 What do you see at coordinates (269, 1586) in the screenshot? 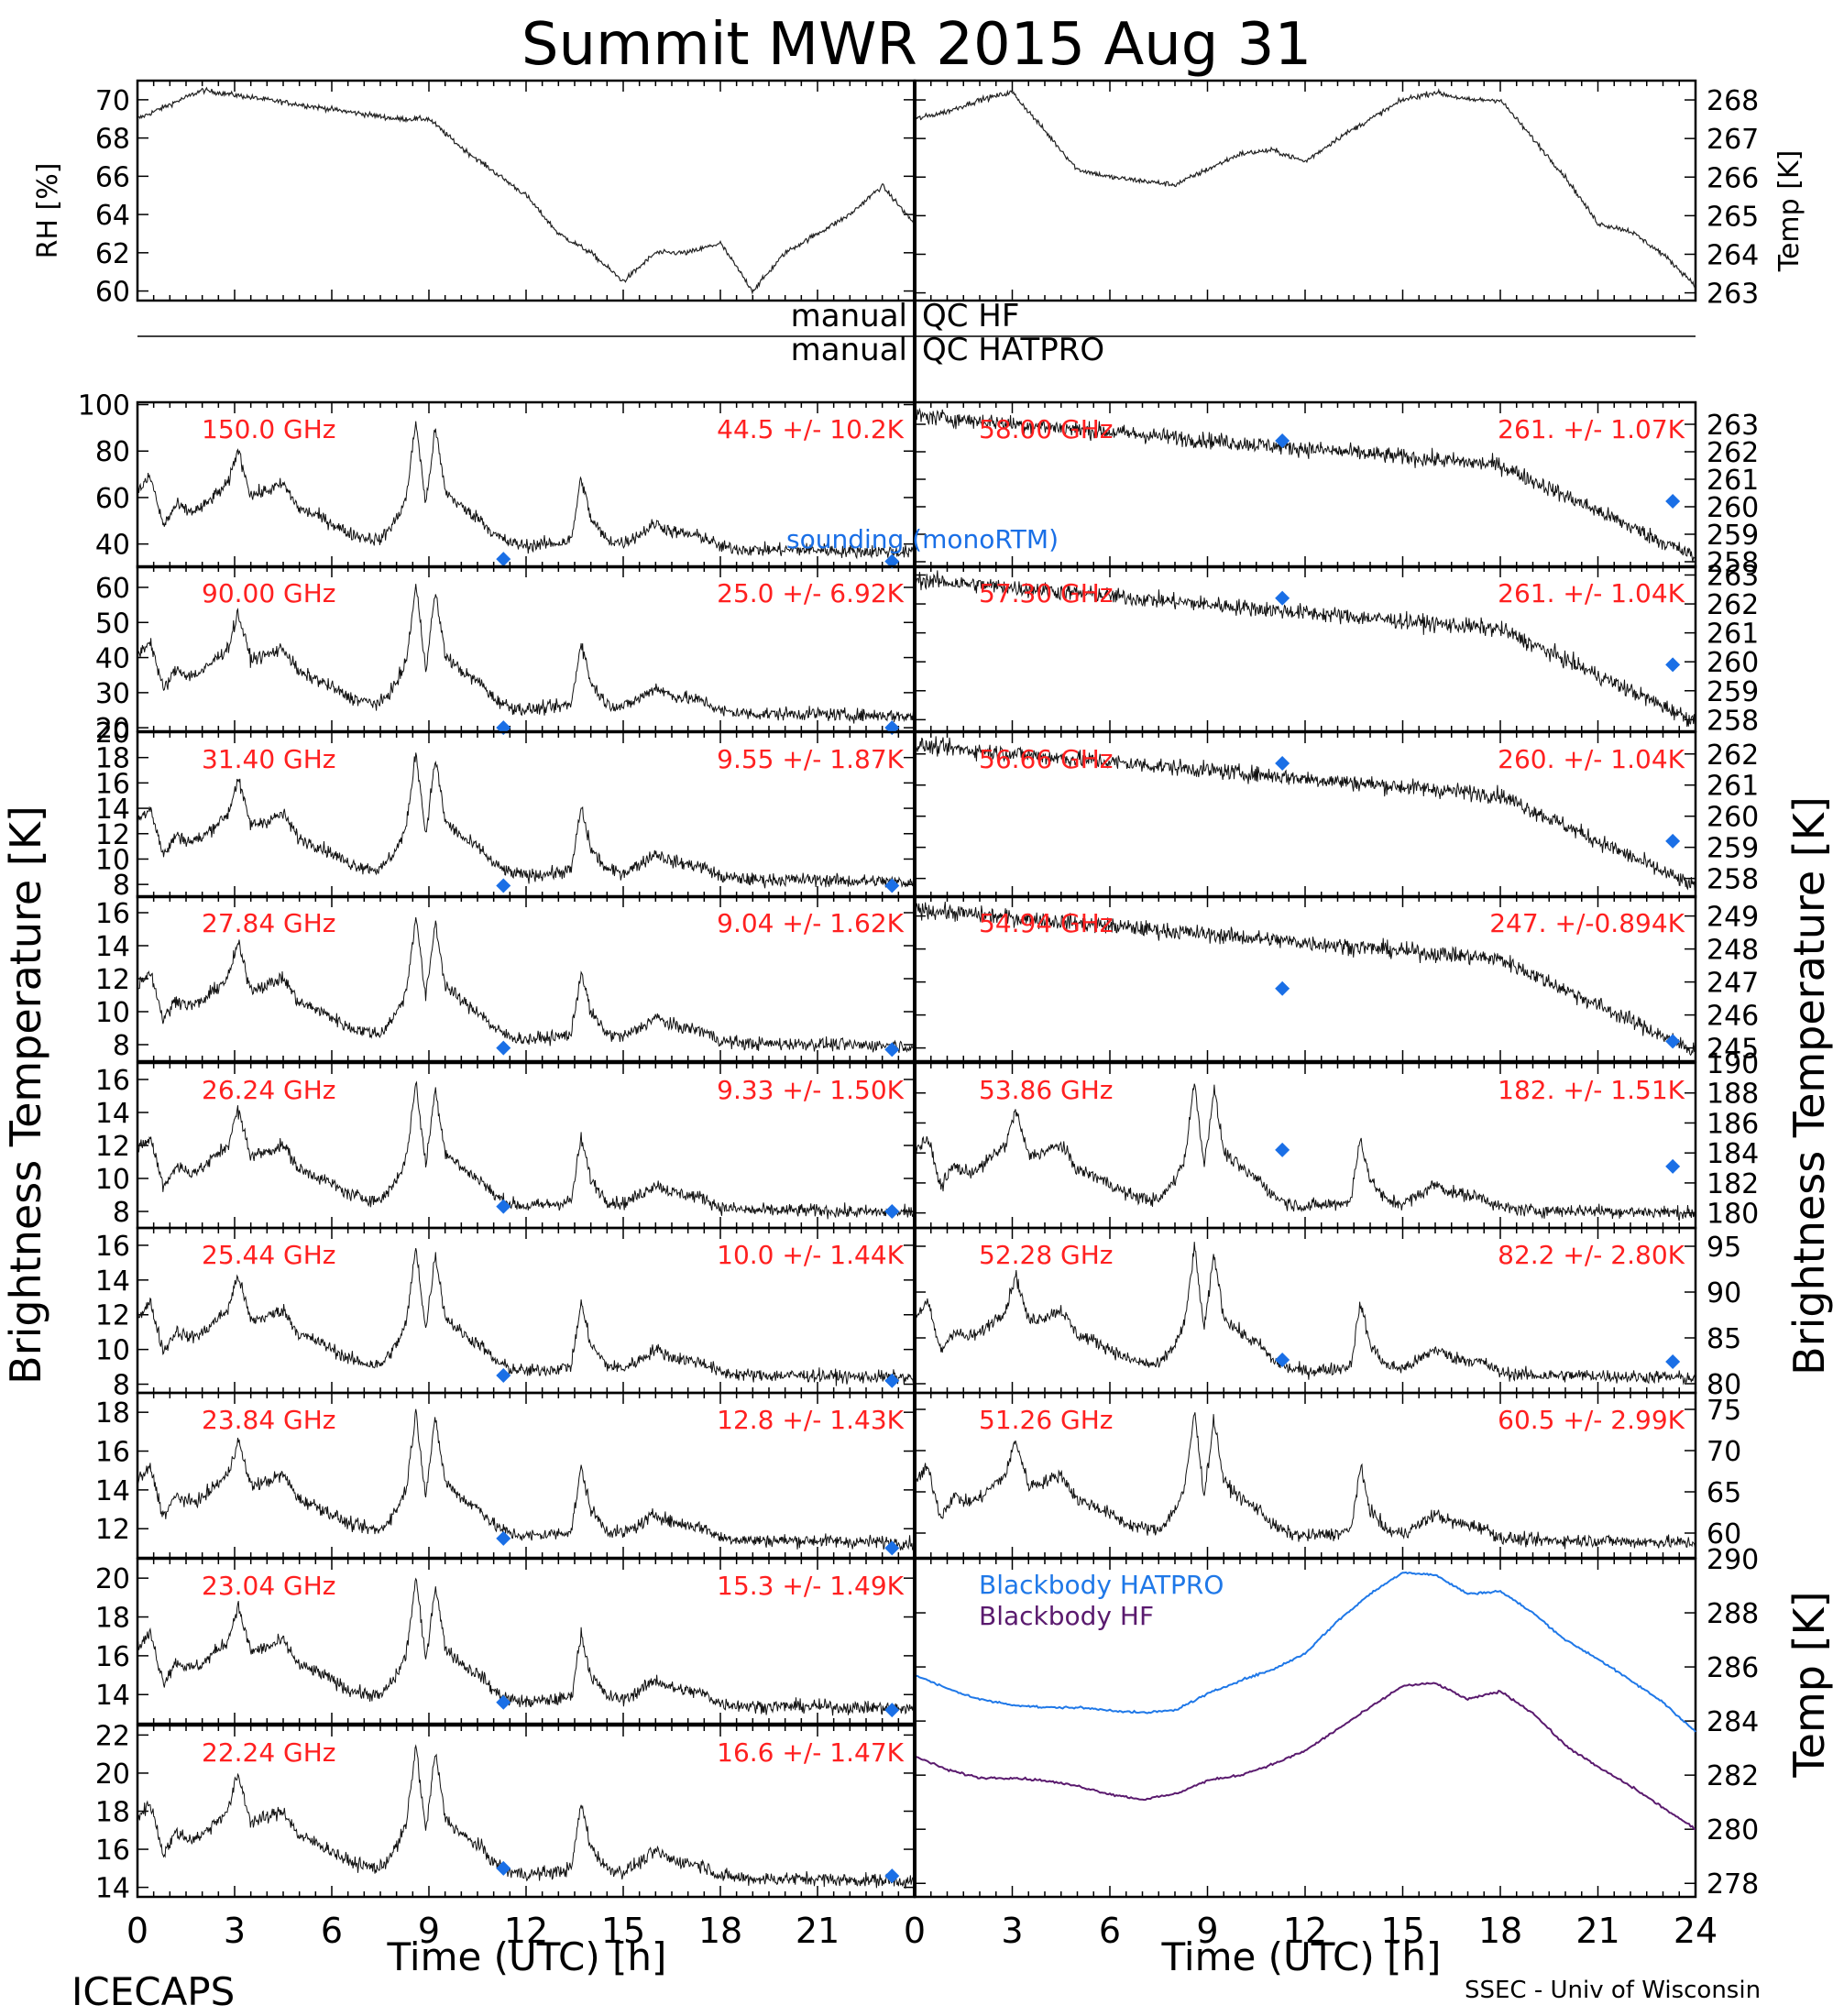
I see `channel-frequency-label: 23.04 GHz` at bounding box center [269, 1586].